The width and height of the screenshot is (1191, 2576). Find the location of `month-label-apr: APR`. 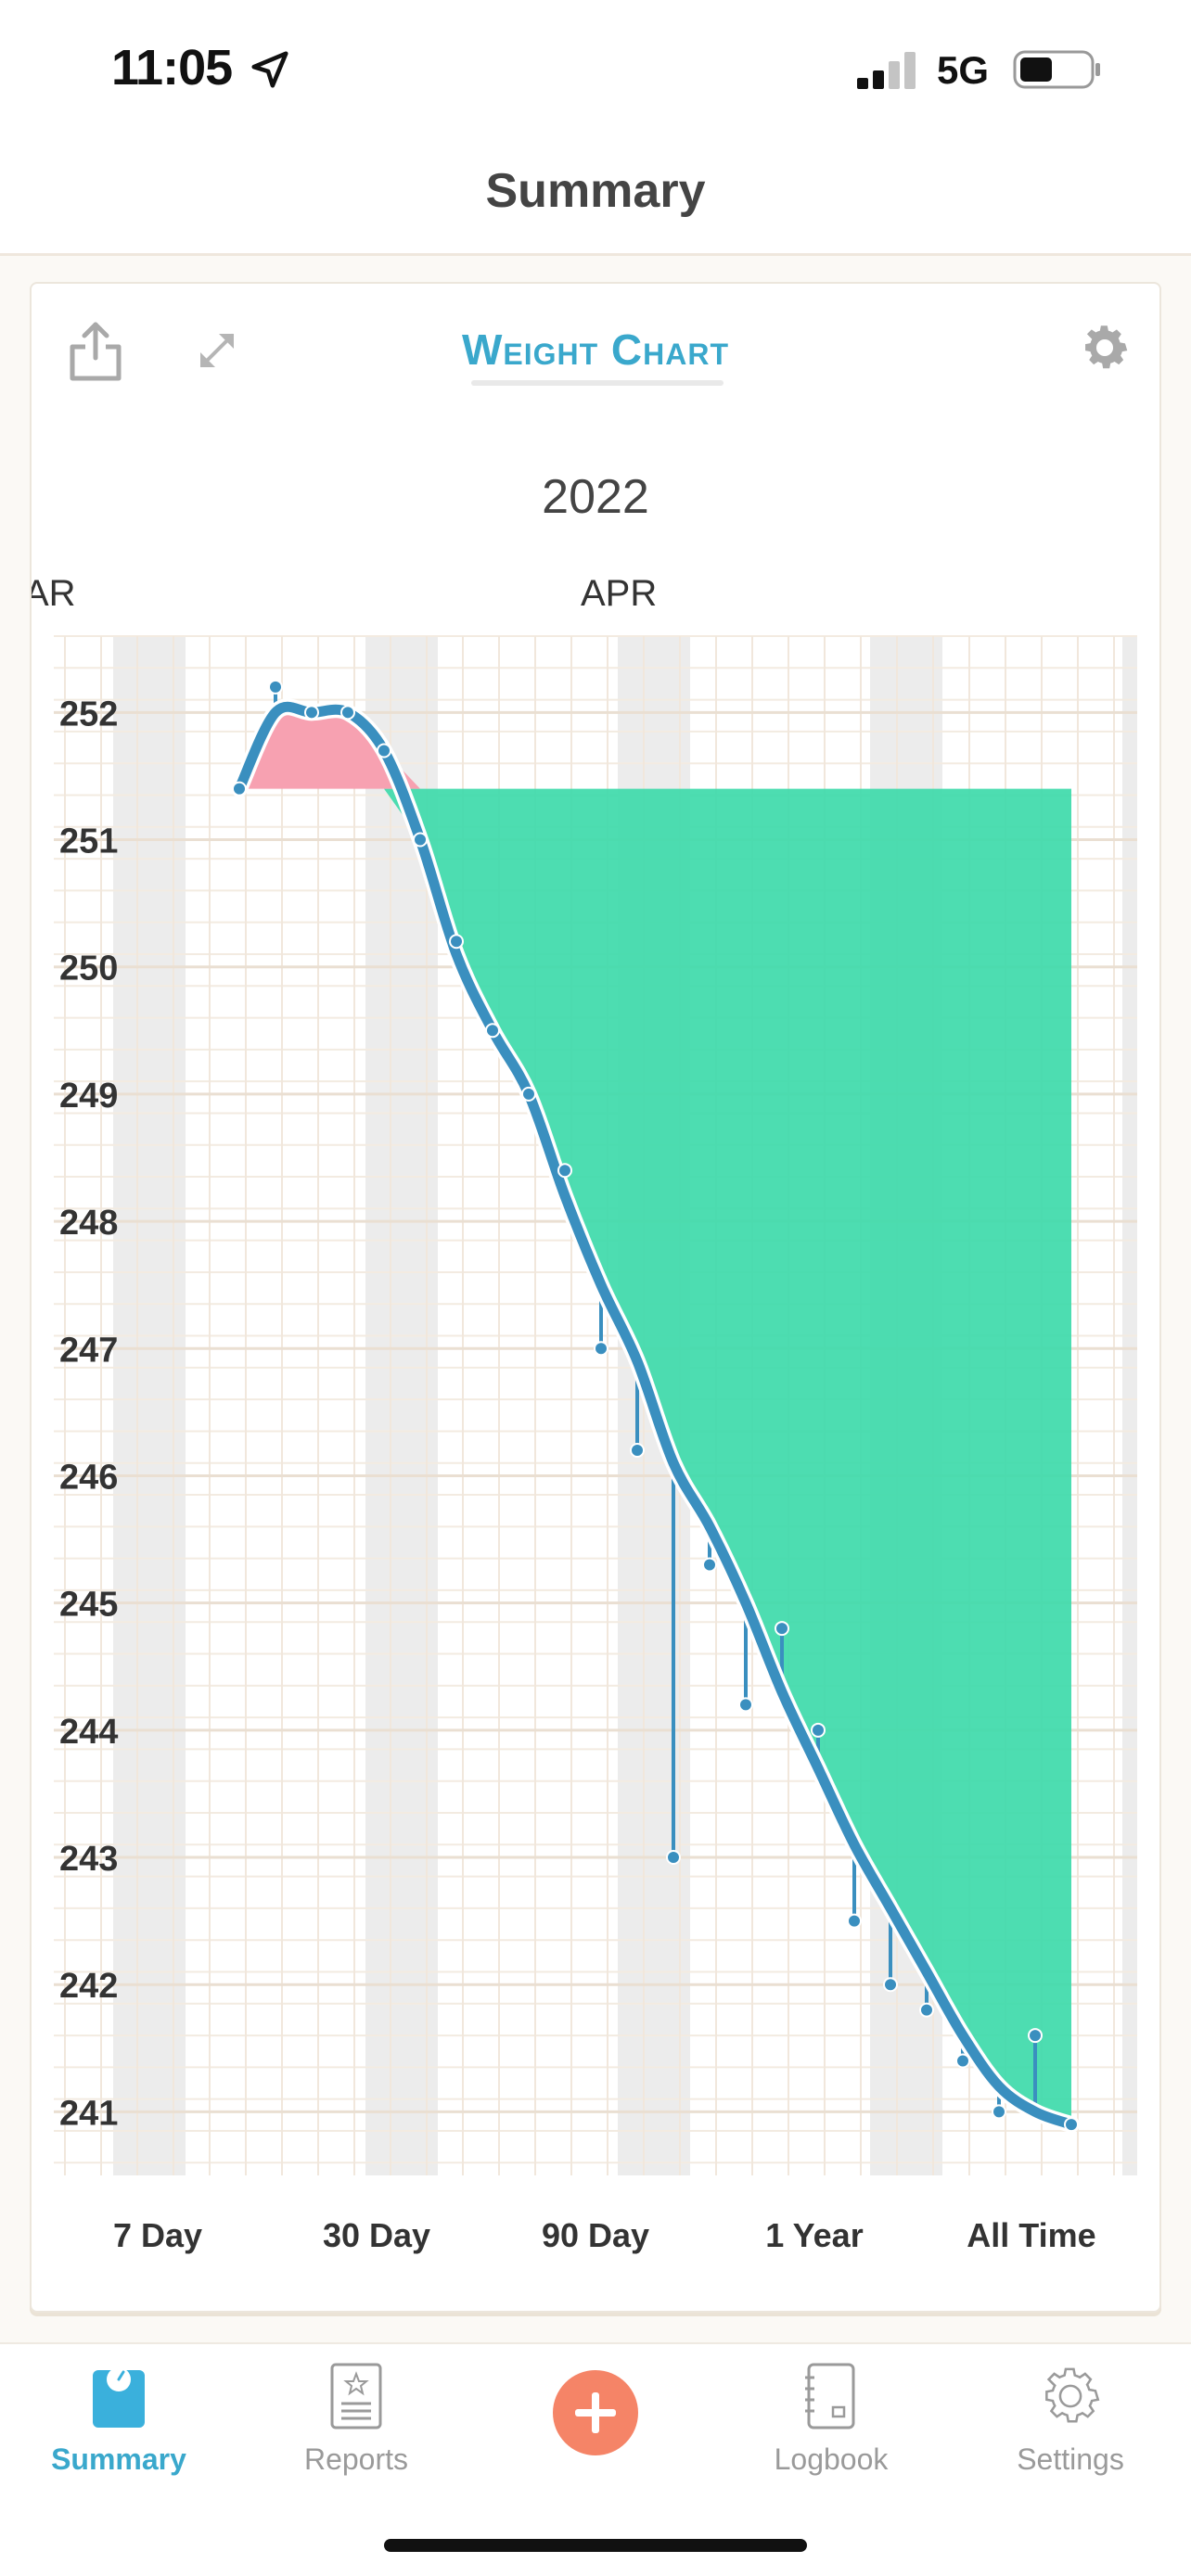

month-label-apr: APR is located at coordinates (619, 593).